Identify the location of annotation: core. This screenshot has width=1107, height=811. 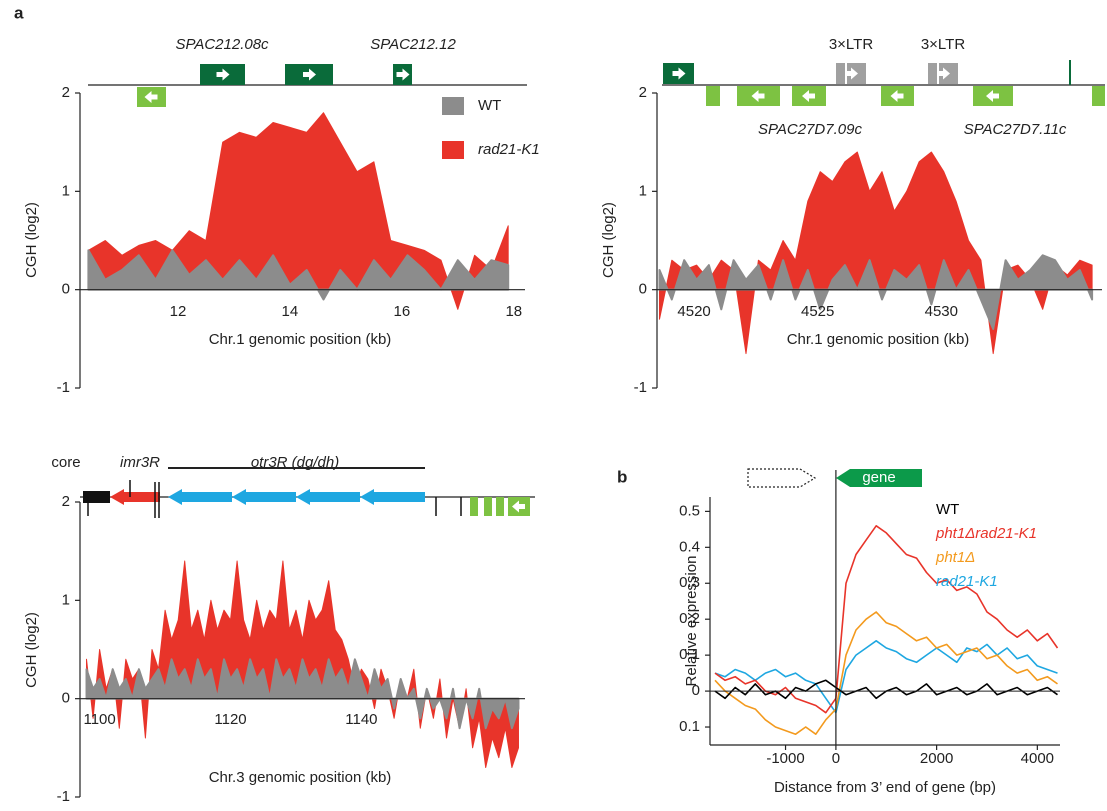
(65, 462).